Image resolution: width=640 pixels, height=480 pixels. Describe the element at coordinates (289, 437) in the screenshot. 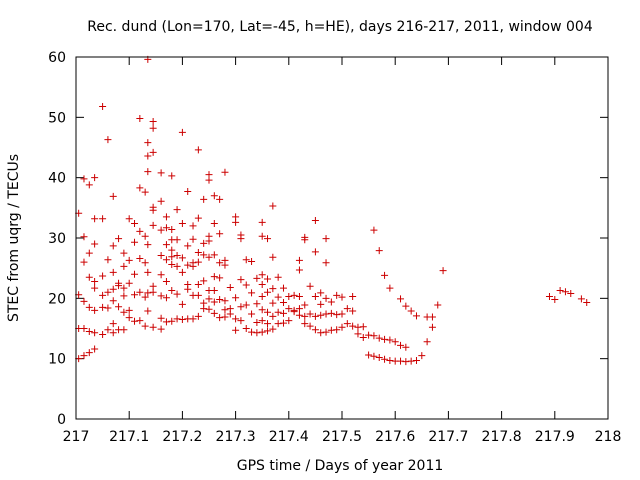

I see `x-tick-label: 217.4` at that location.